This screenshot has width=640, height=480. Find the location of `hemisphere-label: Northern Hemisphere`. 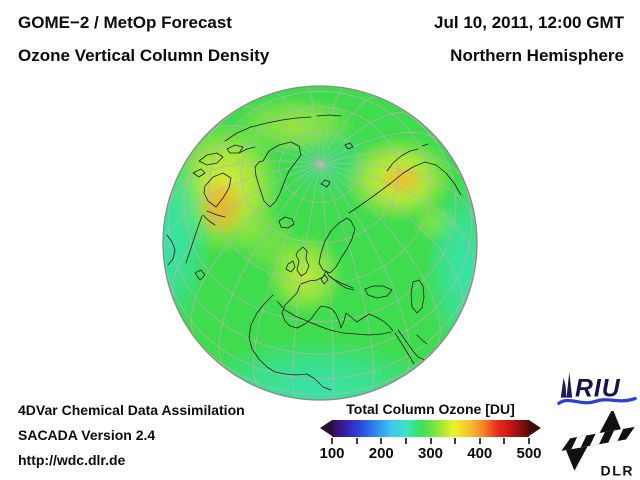

hemisphere-label: Northern Hemisphere is located at coordinates (537, 55).